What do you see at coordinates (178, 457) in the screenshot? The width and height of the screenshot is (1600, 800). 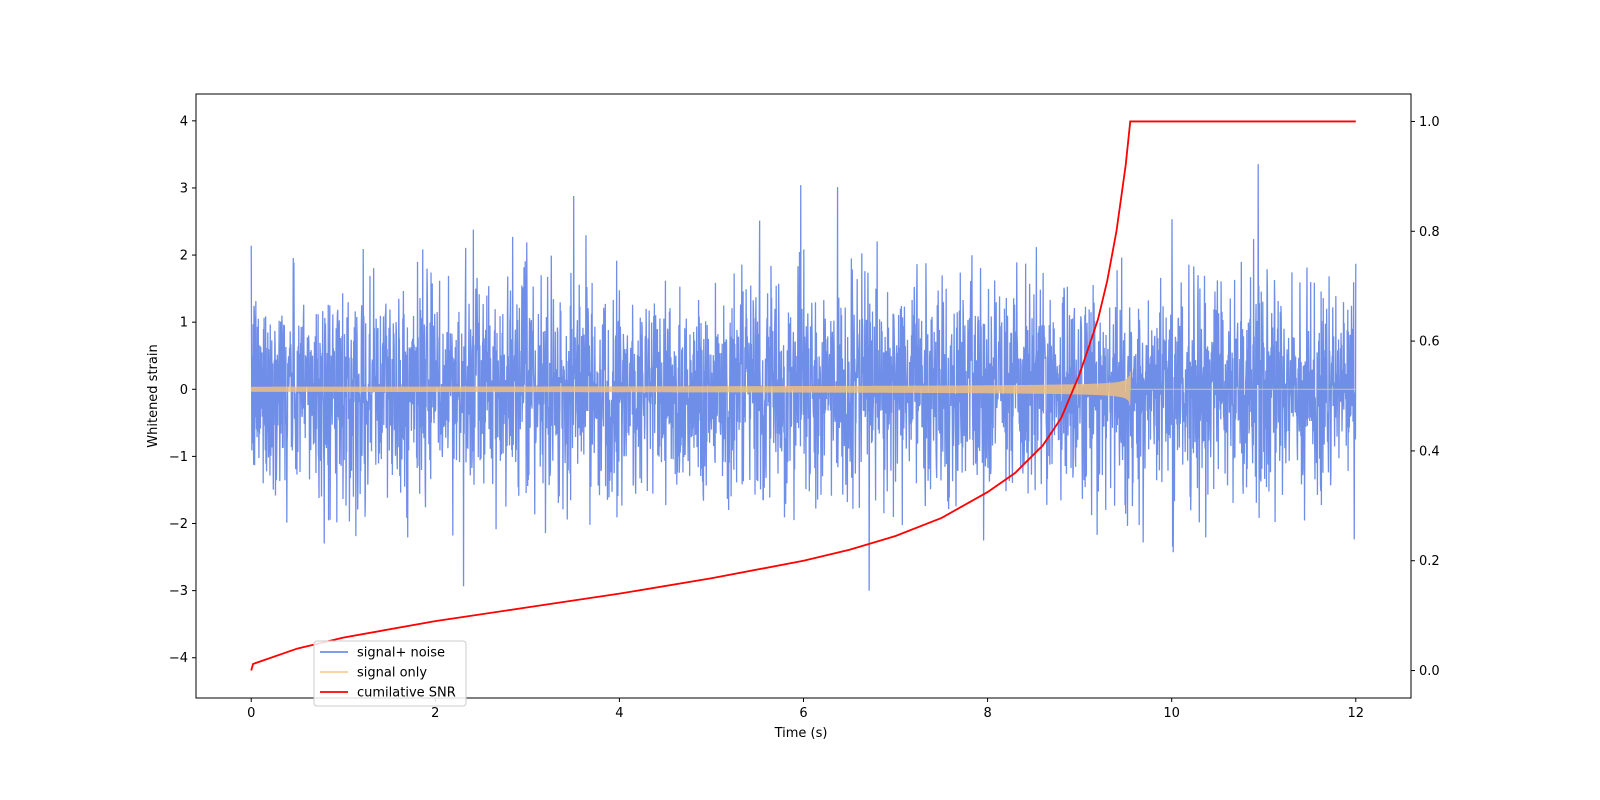 I see `y-tick-label: −1` at bounding box center [178, 457].